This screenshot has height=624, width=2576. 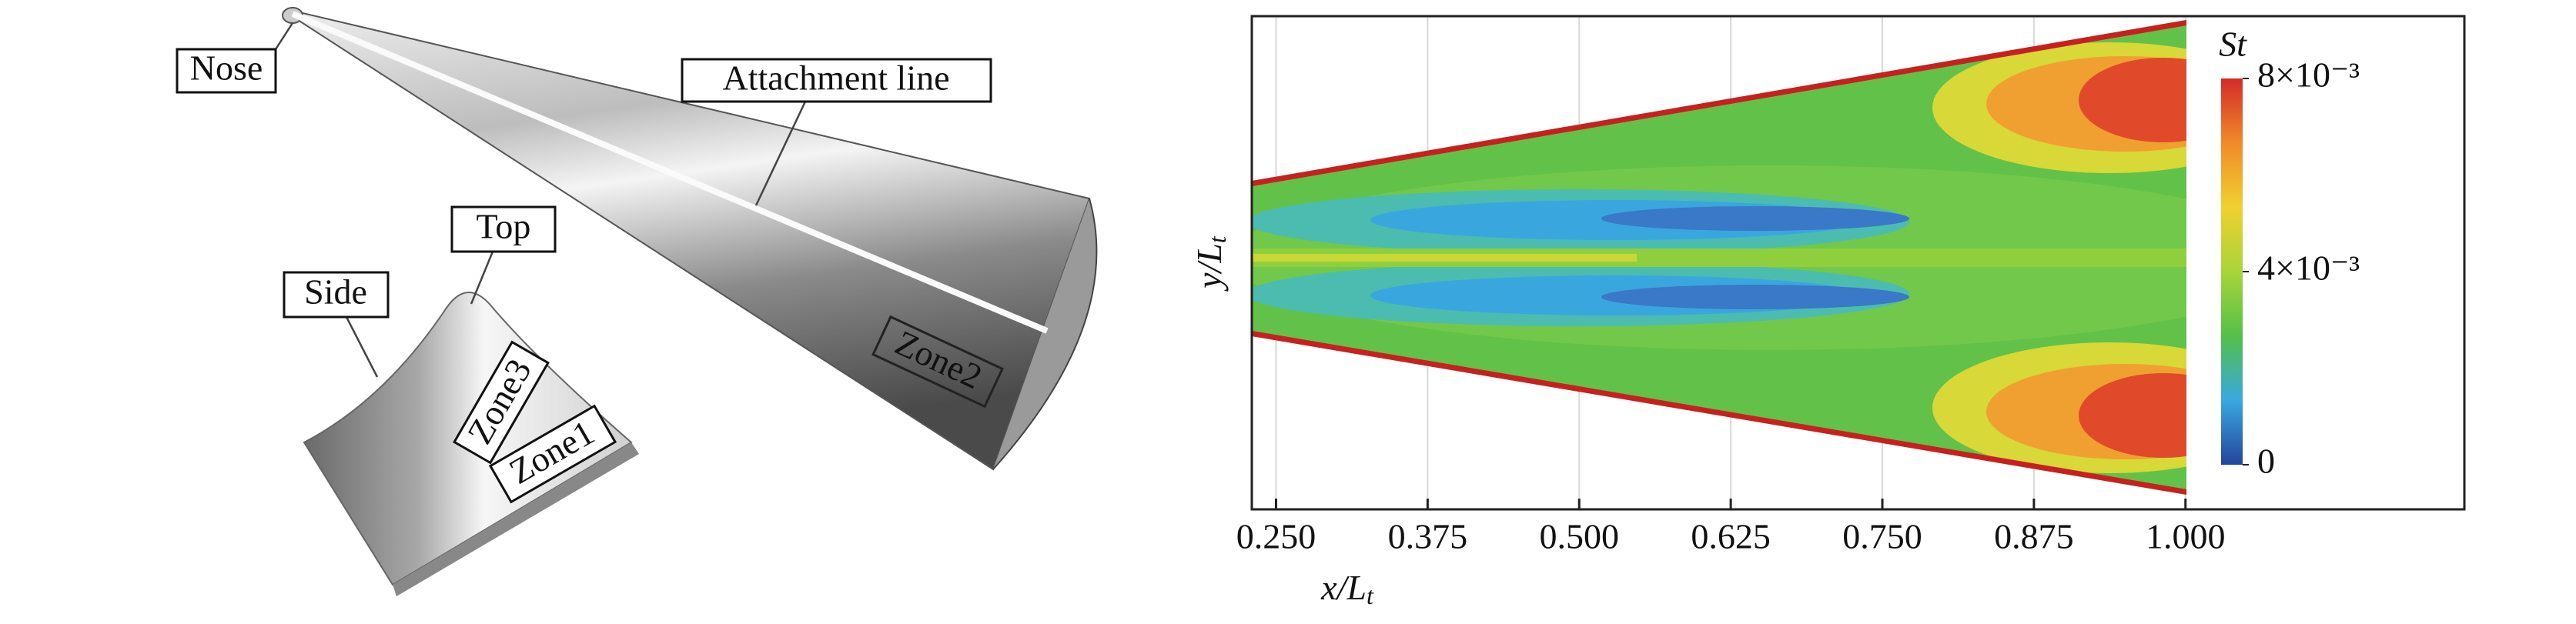 I want to click on label-nose: Nose, so click(x=227, y=68).